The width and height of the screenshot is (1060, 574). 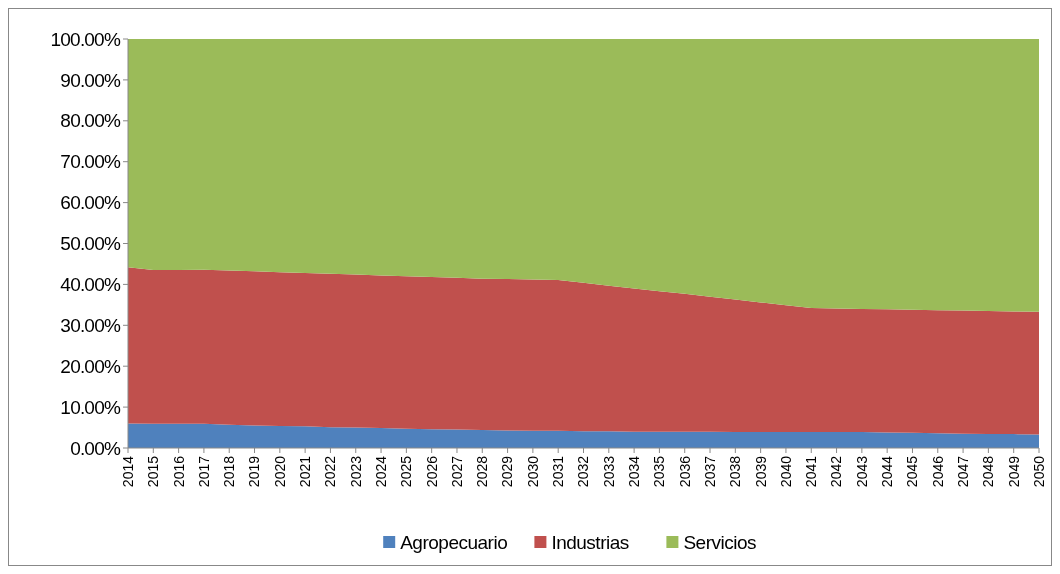 What do you see at coordinates (861, 471) in the screenshot?
I see `x-tick-label: 2043` at bounding box center [861, 471].